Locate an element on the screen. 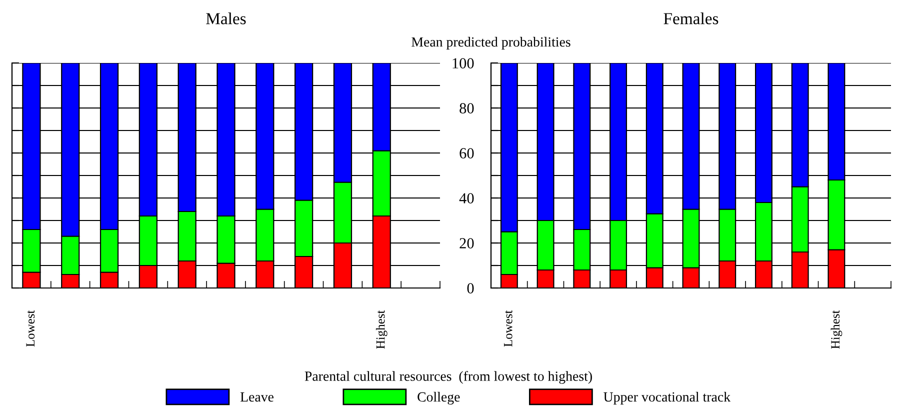  chart-title: Males is located at coordinates (226, 18).